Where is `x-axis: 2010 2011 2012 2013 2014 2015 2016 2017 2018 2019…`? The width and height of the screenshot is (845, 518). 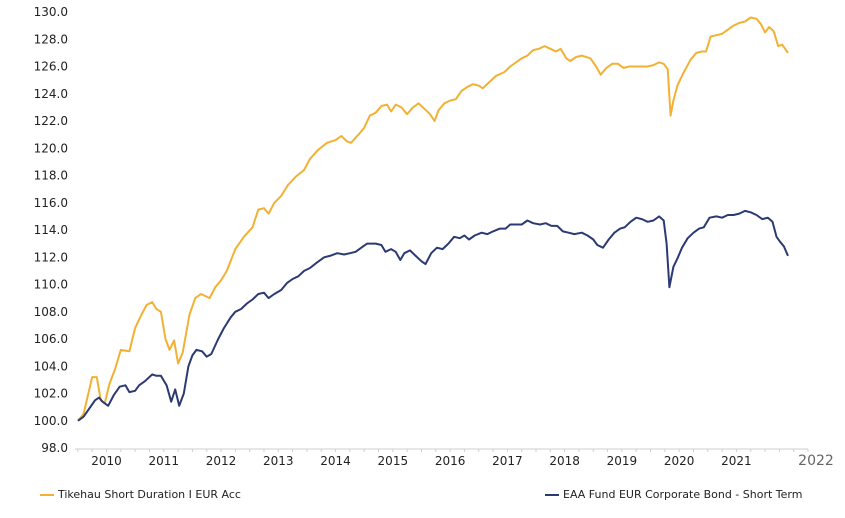
x-axis: 2010 2011 2012 2013 2014 2015 2016 2017 2018 2019… is located at coordinates (454, 458).